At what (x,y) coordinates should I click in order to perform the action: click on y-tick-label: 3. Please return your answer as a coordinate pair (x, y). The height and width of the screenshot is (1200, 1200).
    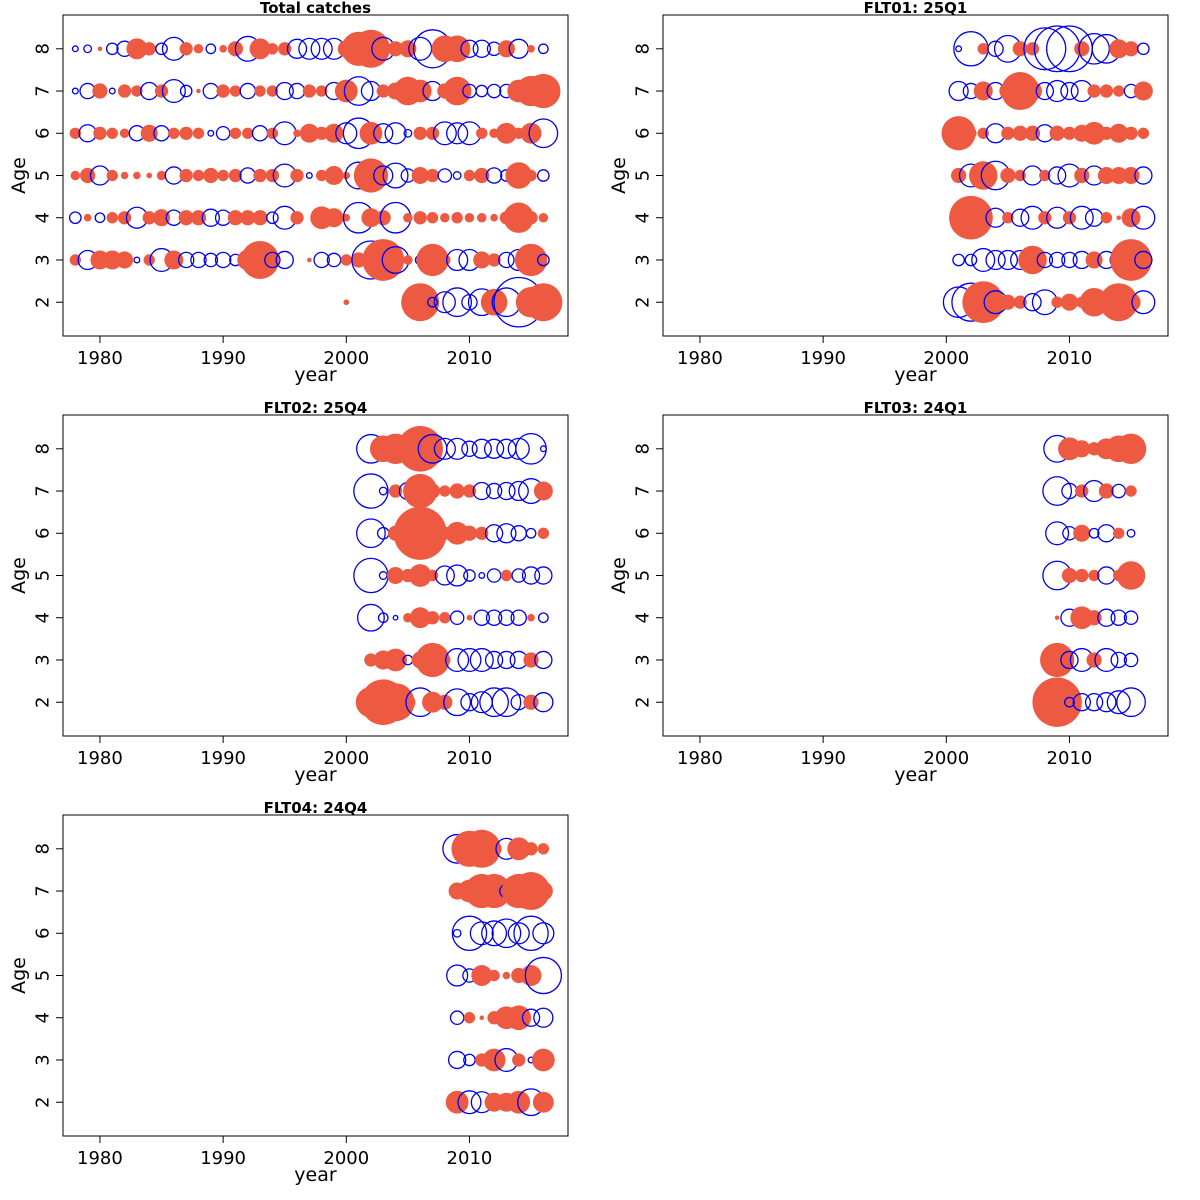
    Looking at the image, I should click on (643, 259).